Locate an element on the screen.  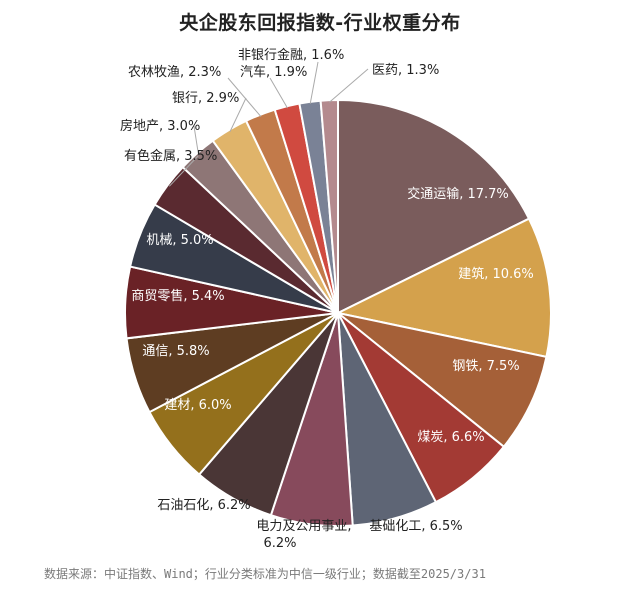
slice-label: 有色金属, 3.5% is located at coordinates (170, 156).